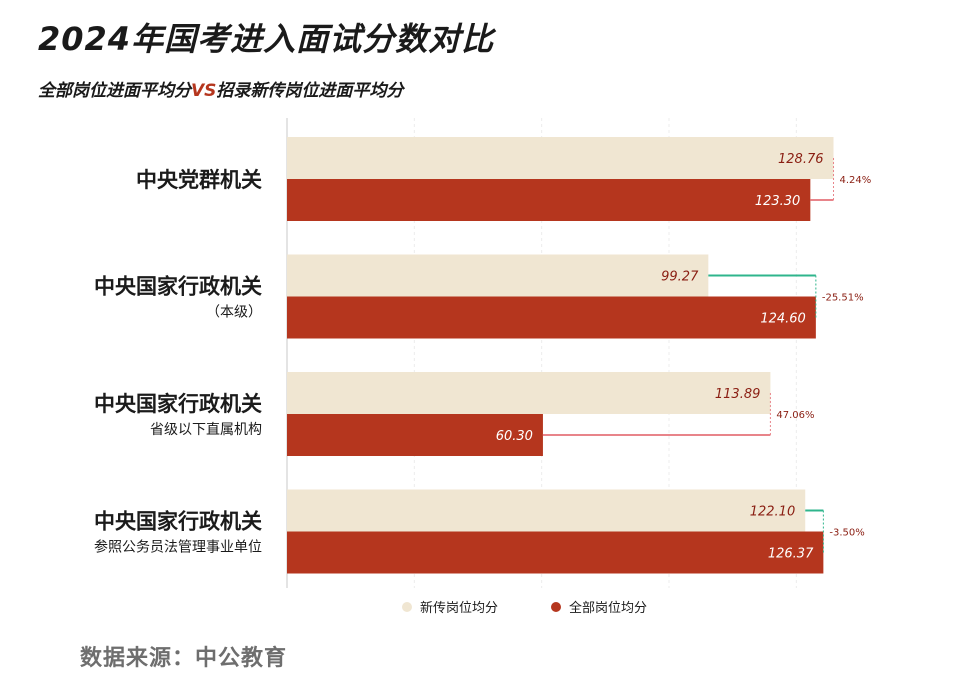 This screenshot has height=699, width=960. What do you see at coordinates (514, 436) in the screenshot?
I see `value-label-all: 60.30` at bounding box center [514, 436].